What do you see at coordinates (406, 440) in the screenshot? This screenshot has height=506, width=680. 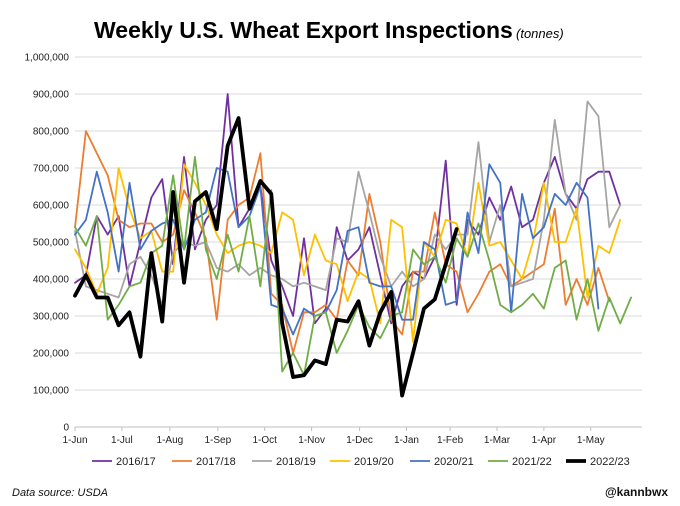 I see `x-tick-label: 1-Jan` at bounding box center [406, 440].